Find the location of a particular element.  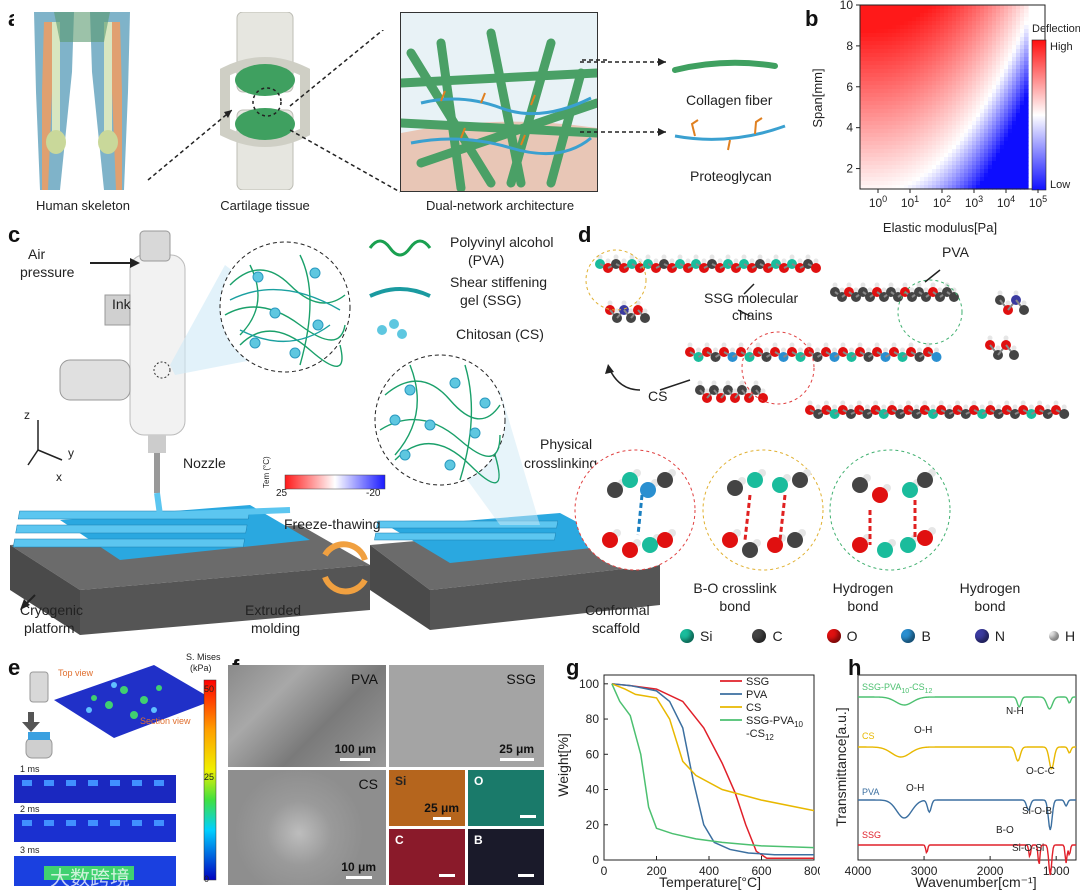

tga-xtick-label: 400 is located at coordinates (709, 871).